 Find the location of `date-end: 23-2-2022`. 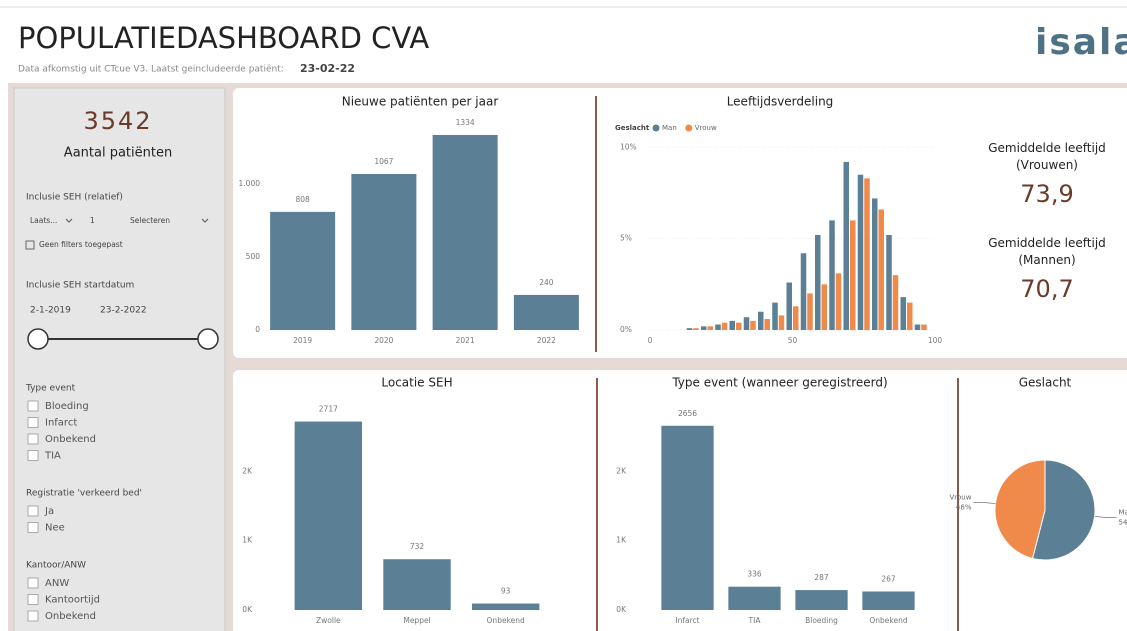

date-end: 23-2-2022 is located at coordinates (123, 311).